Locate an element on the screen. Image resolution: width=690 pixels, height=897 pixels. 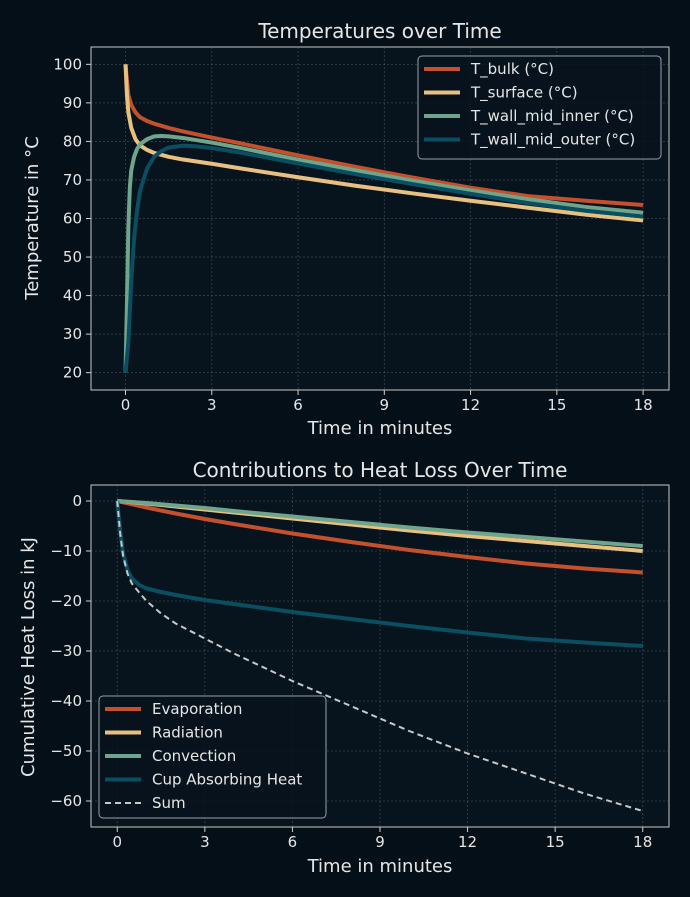
temperature-series-t-bulk-c is located at coordinates (383, 136).